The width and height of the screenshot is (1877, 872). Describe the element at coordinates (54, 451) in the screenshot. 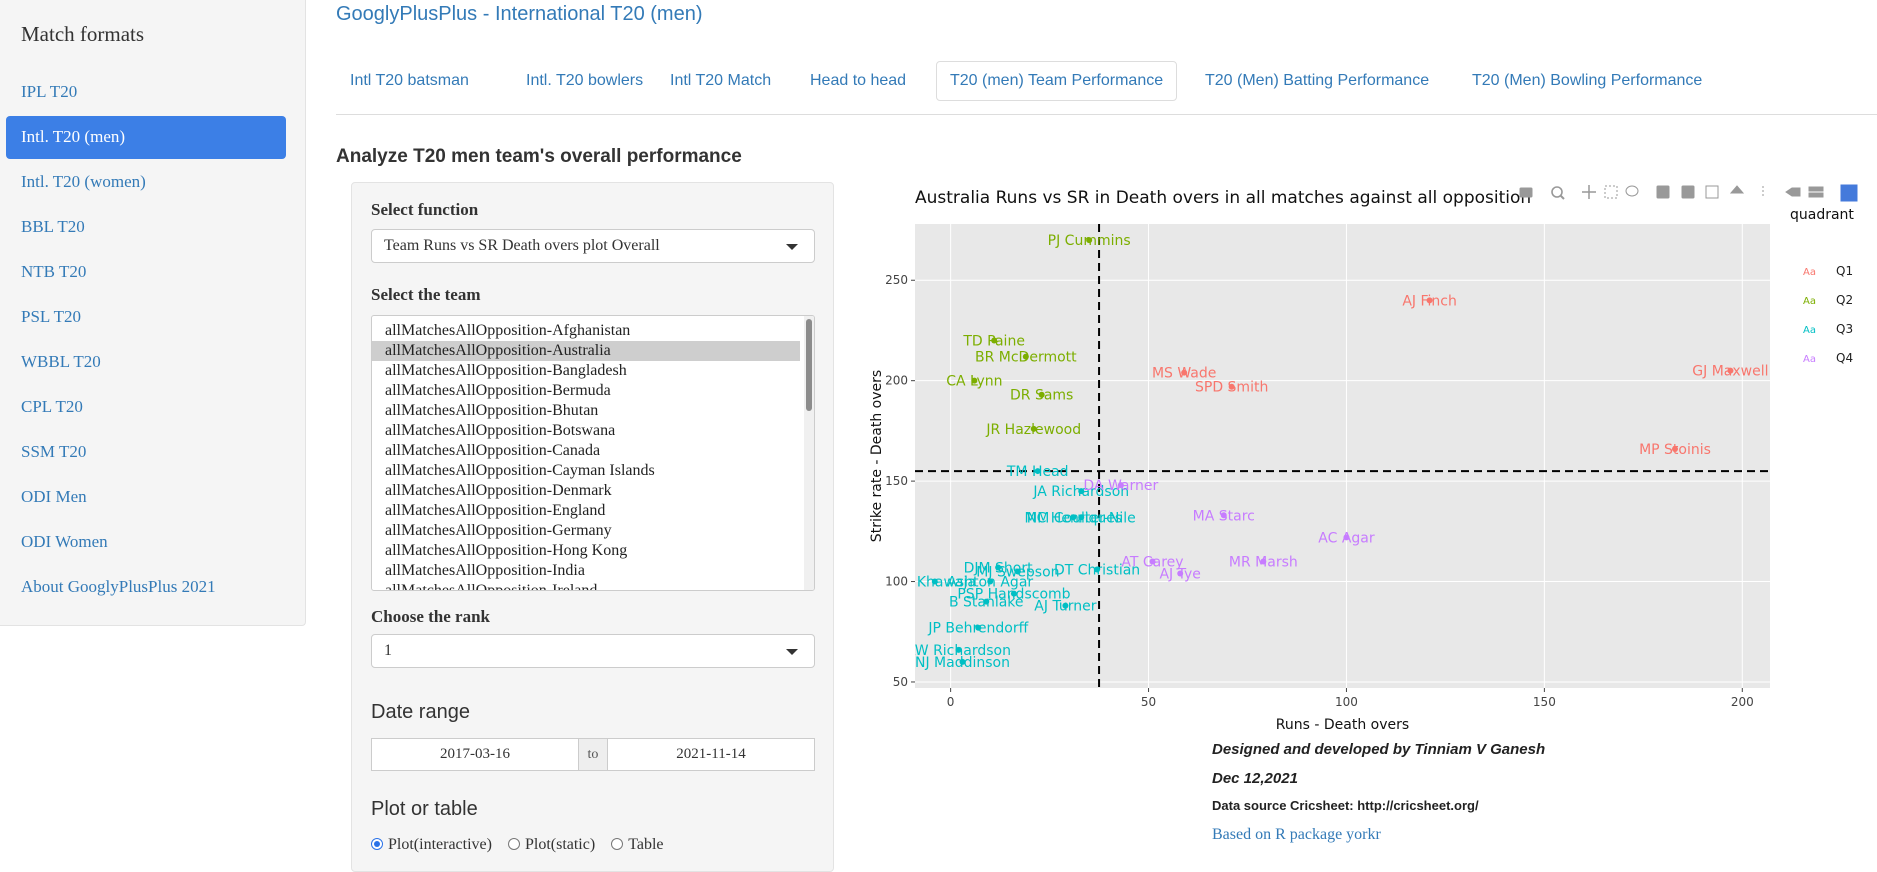

I see `sidebar-item-ssm-t20: SSM T20` at that location.